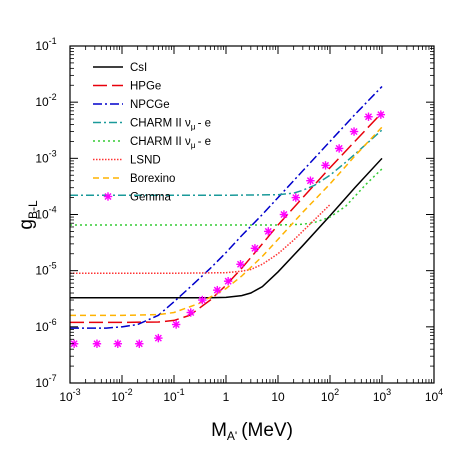  What do you see at coordinates (278, 397) in the screenshot?
I see `x-tick-label: 10` at bounding box center [278, 397].